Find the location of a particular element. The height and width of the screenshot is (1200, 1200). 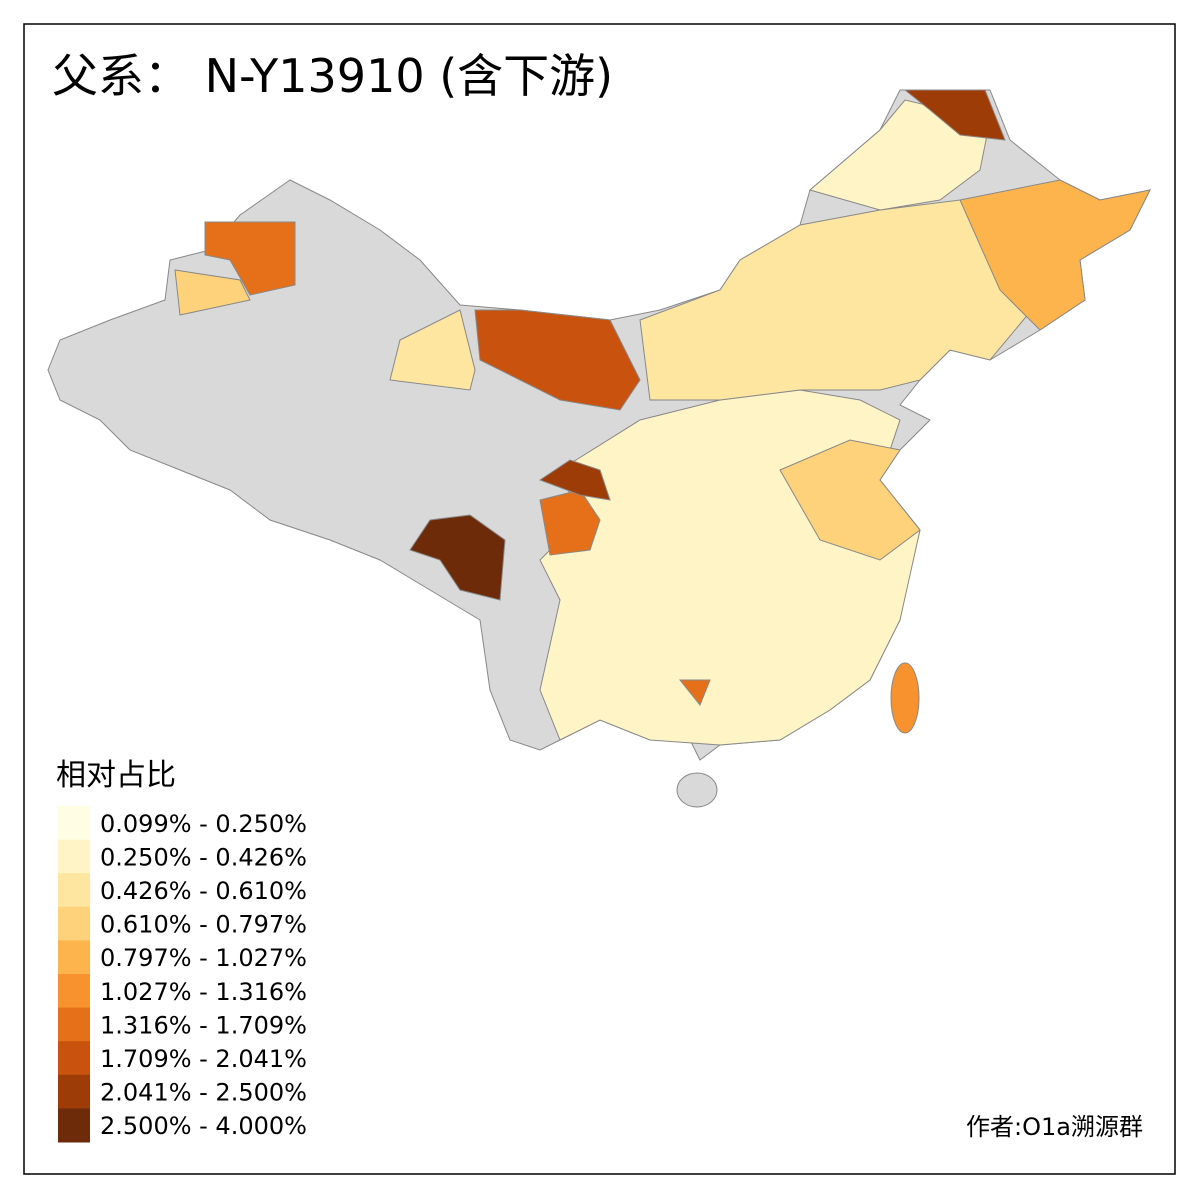

legend-label: 0.610% - 0.797% is located at coordinates (203, 925).